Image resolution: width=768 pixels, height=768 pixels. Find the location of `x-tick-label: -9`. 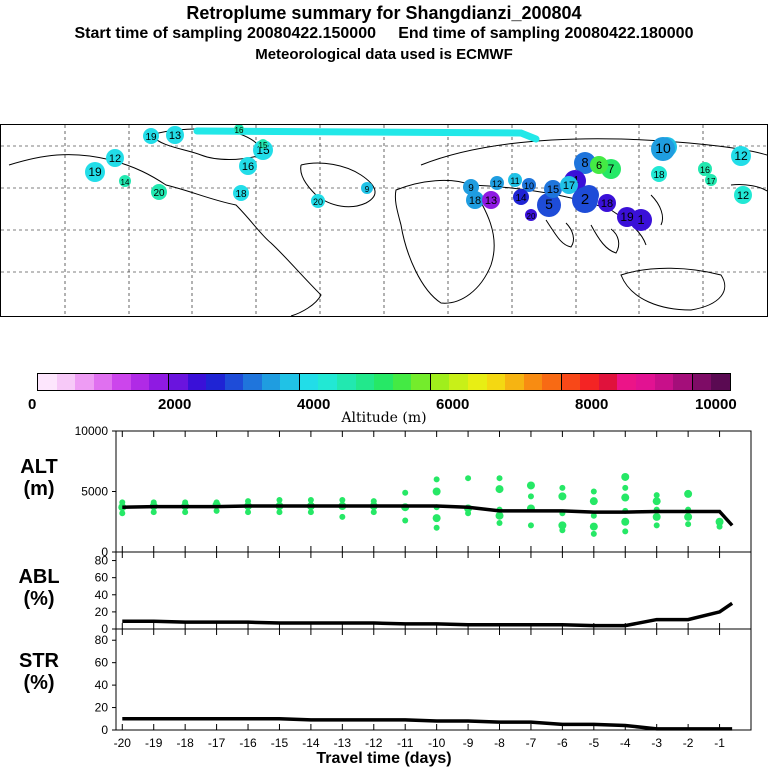

x-tick-label: -9 is located at coordinates (468, 743).